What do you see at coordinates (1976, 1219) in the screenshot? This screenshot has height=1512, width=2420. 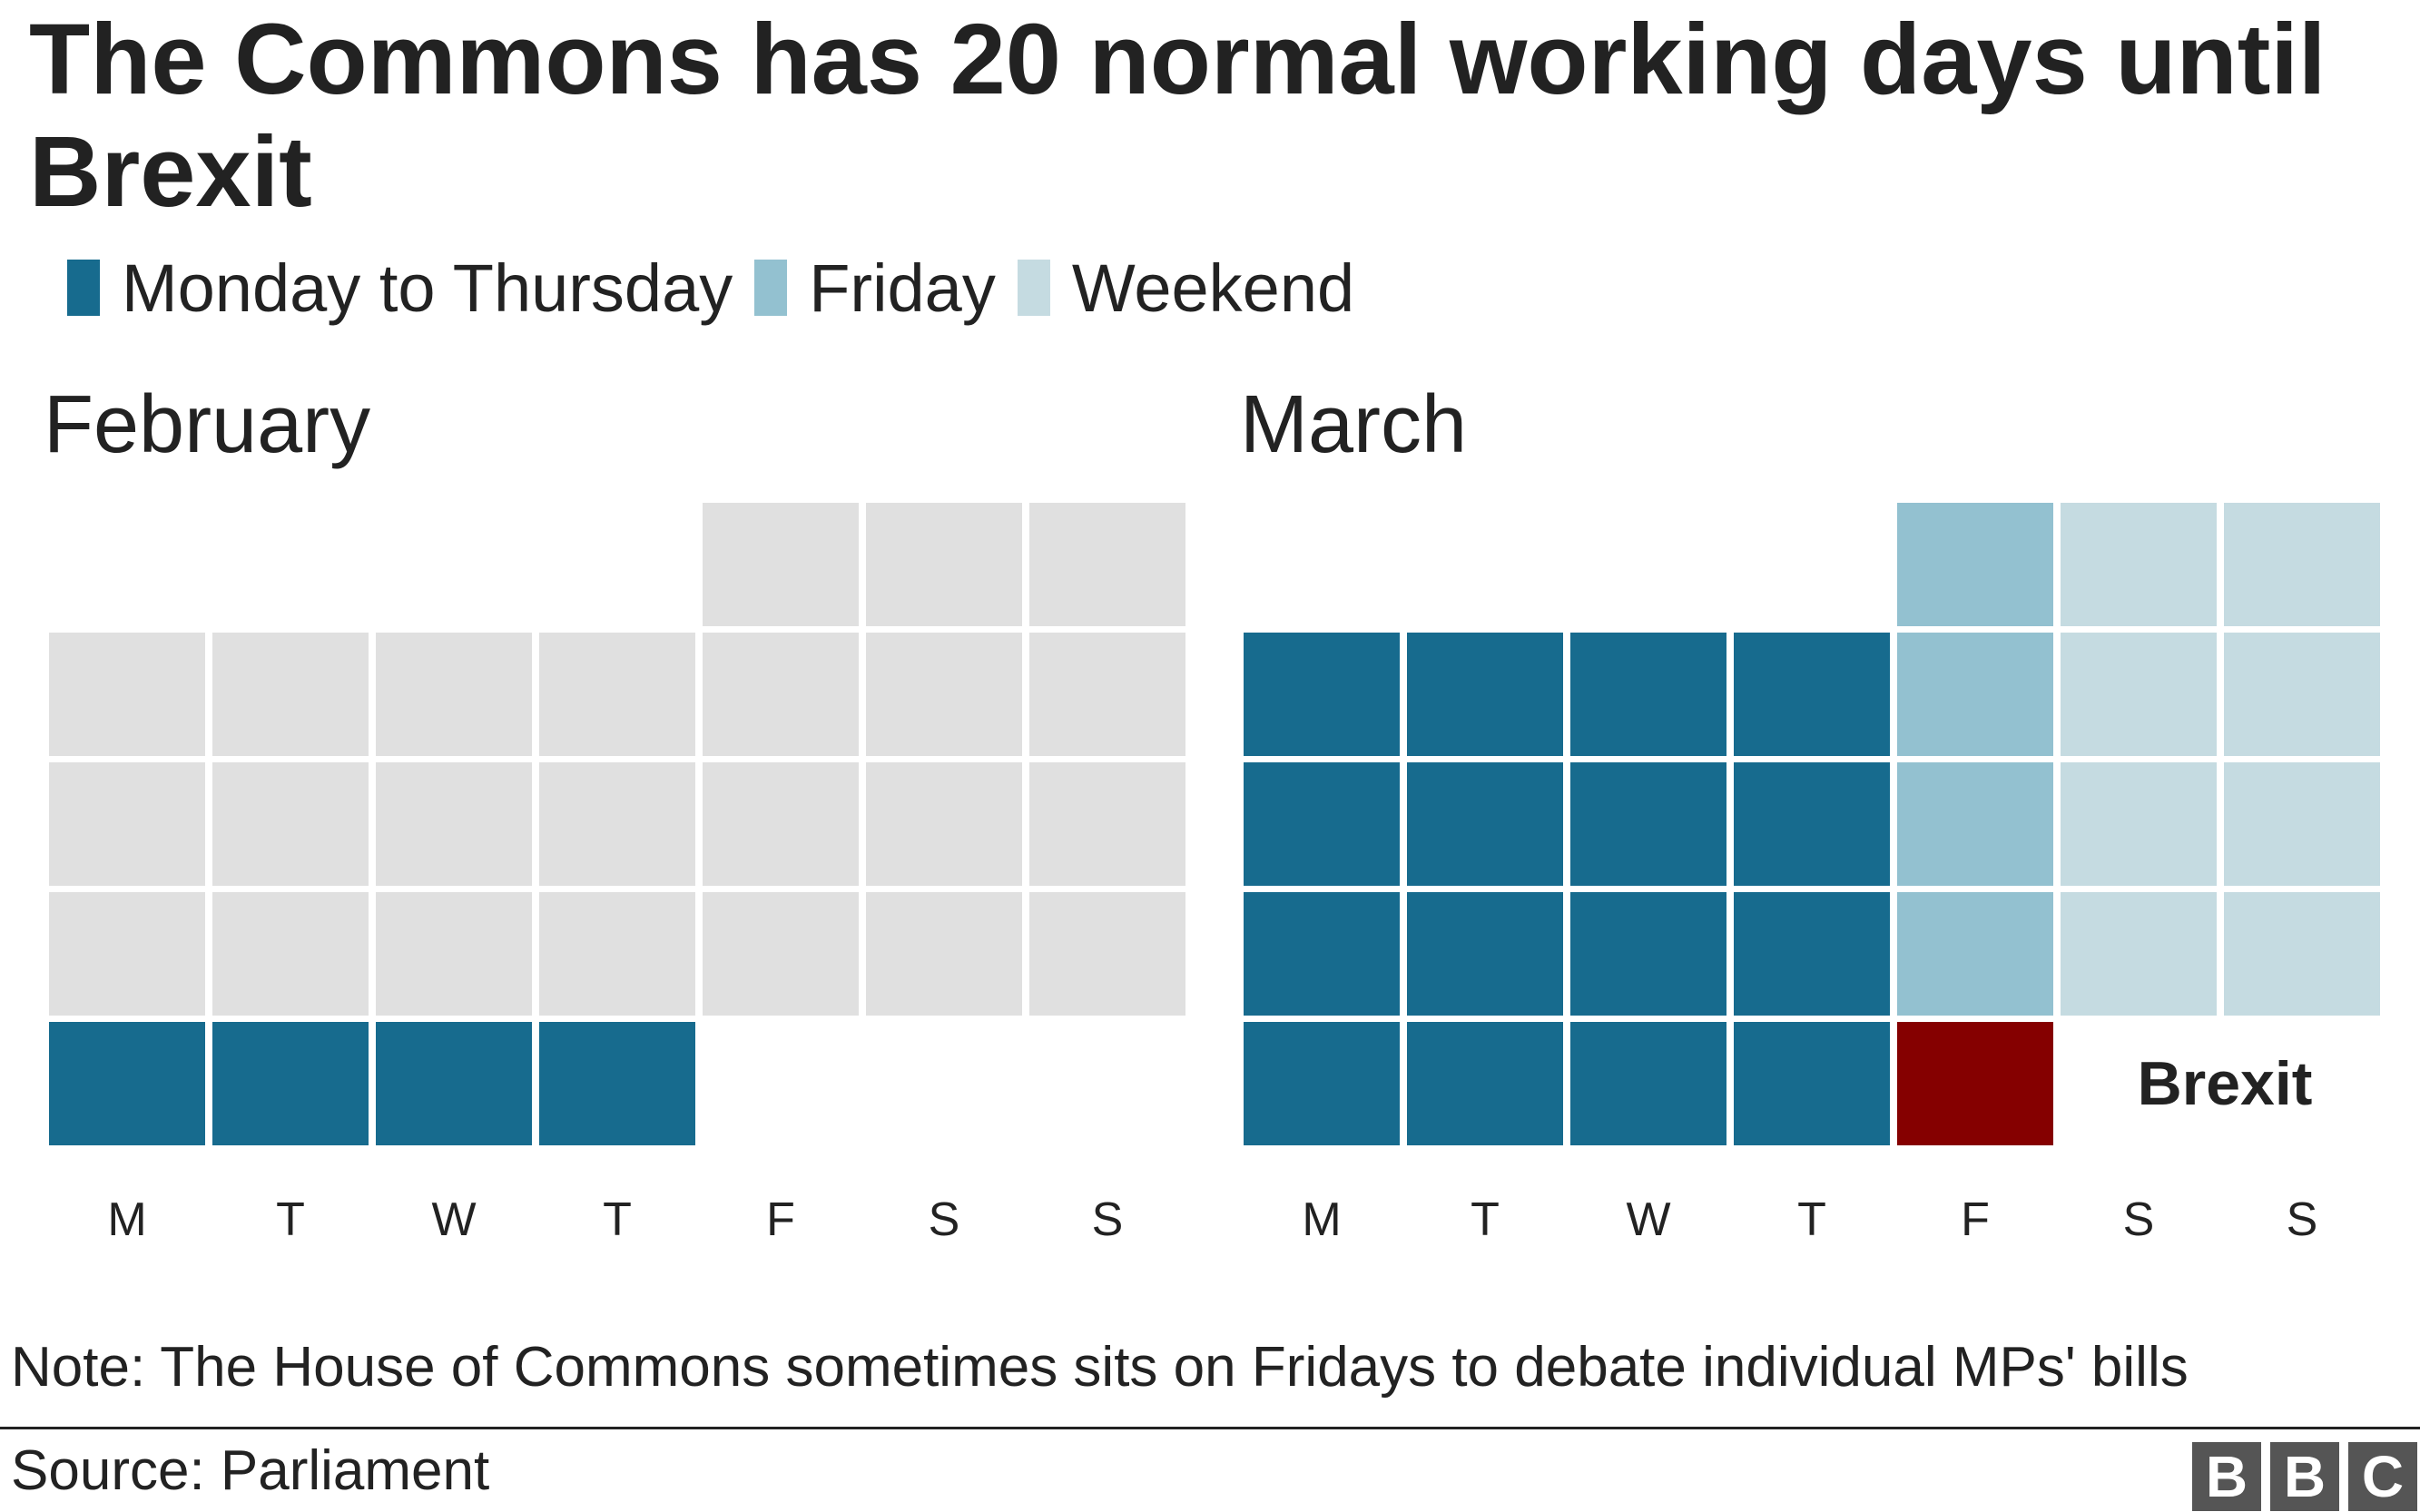 I see `day-label-march: F` at bounding box center [1976, 1219].